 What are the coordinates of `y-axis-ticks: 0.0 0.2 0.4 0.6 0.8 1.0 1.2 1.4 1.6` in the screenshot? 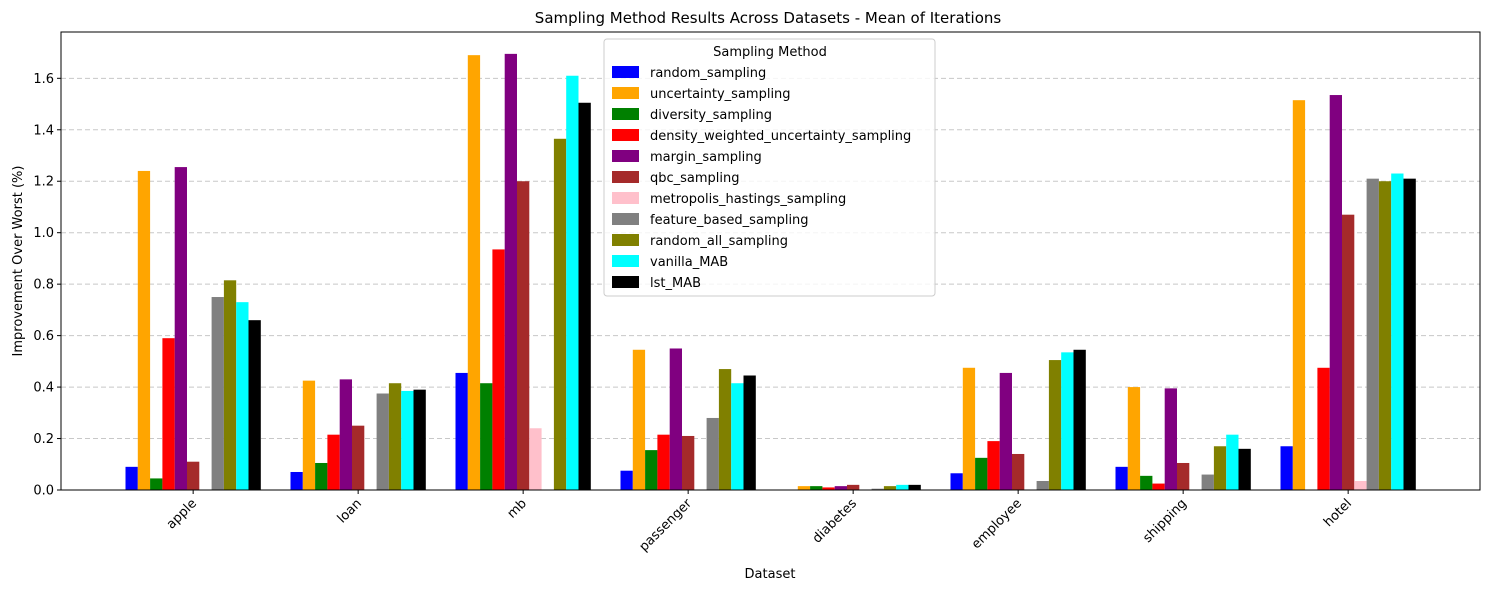 It's located at (47, 285).